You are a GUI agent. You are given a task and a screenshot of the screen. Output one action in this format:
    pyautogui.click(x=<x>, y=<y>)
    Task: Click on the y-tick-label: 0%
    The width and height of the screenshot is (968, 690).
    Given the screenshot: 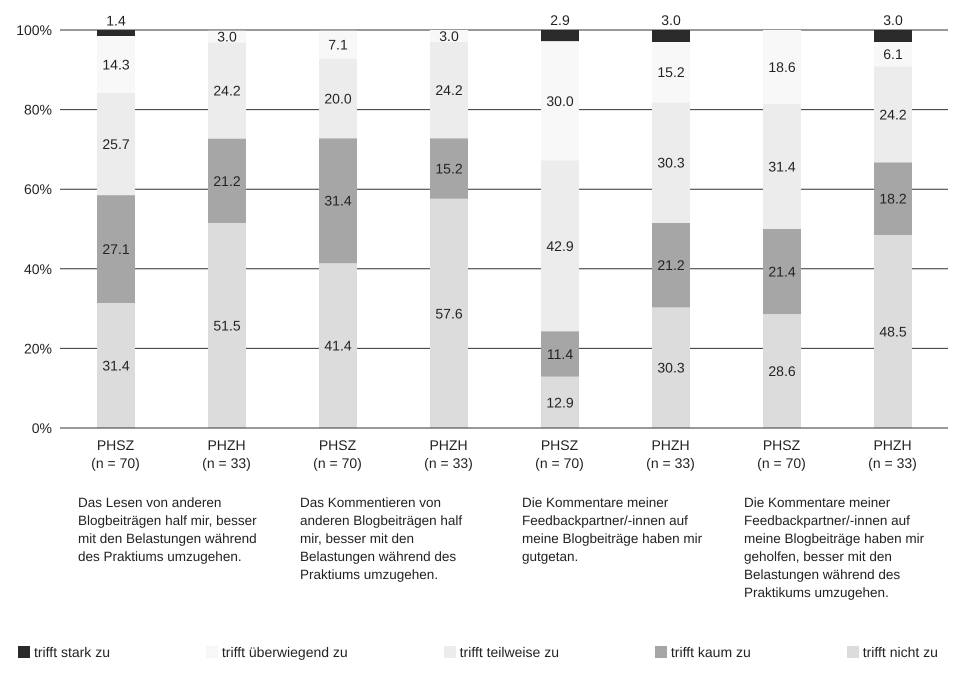 What is the action you would take?
    pyautogui.click(x=42, y=428)
    